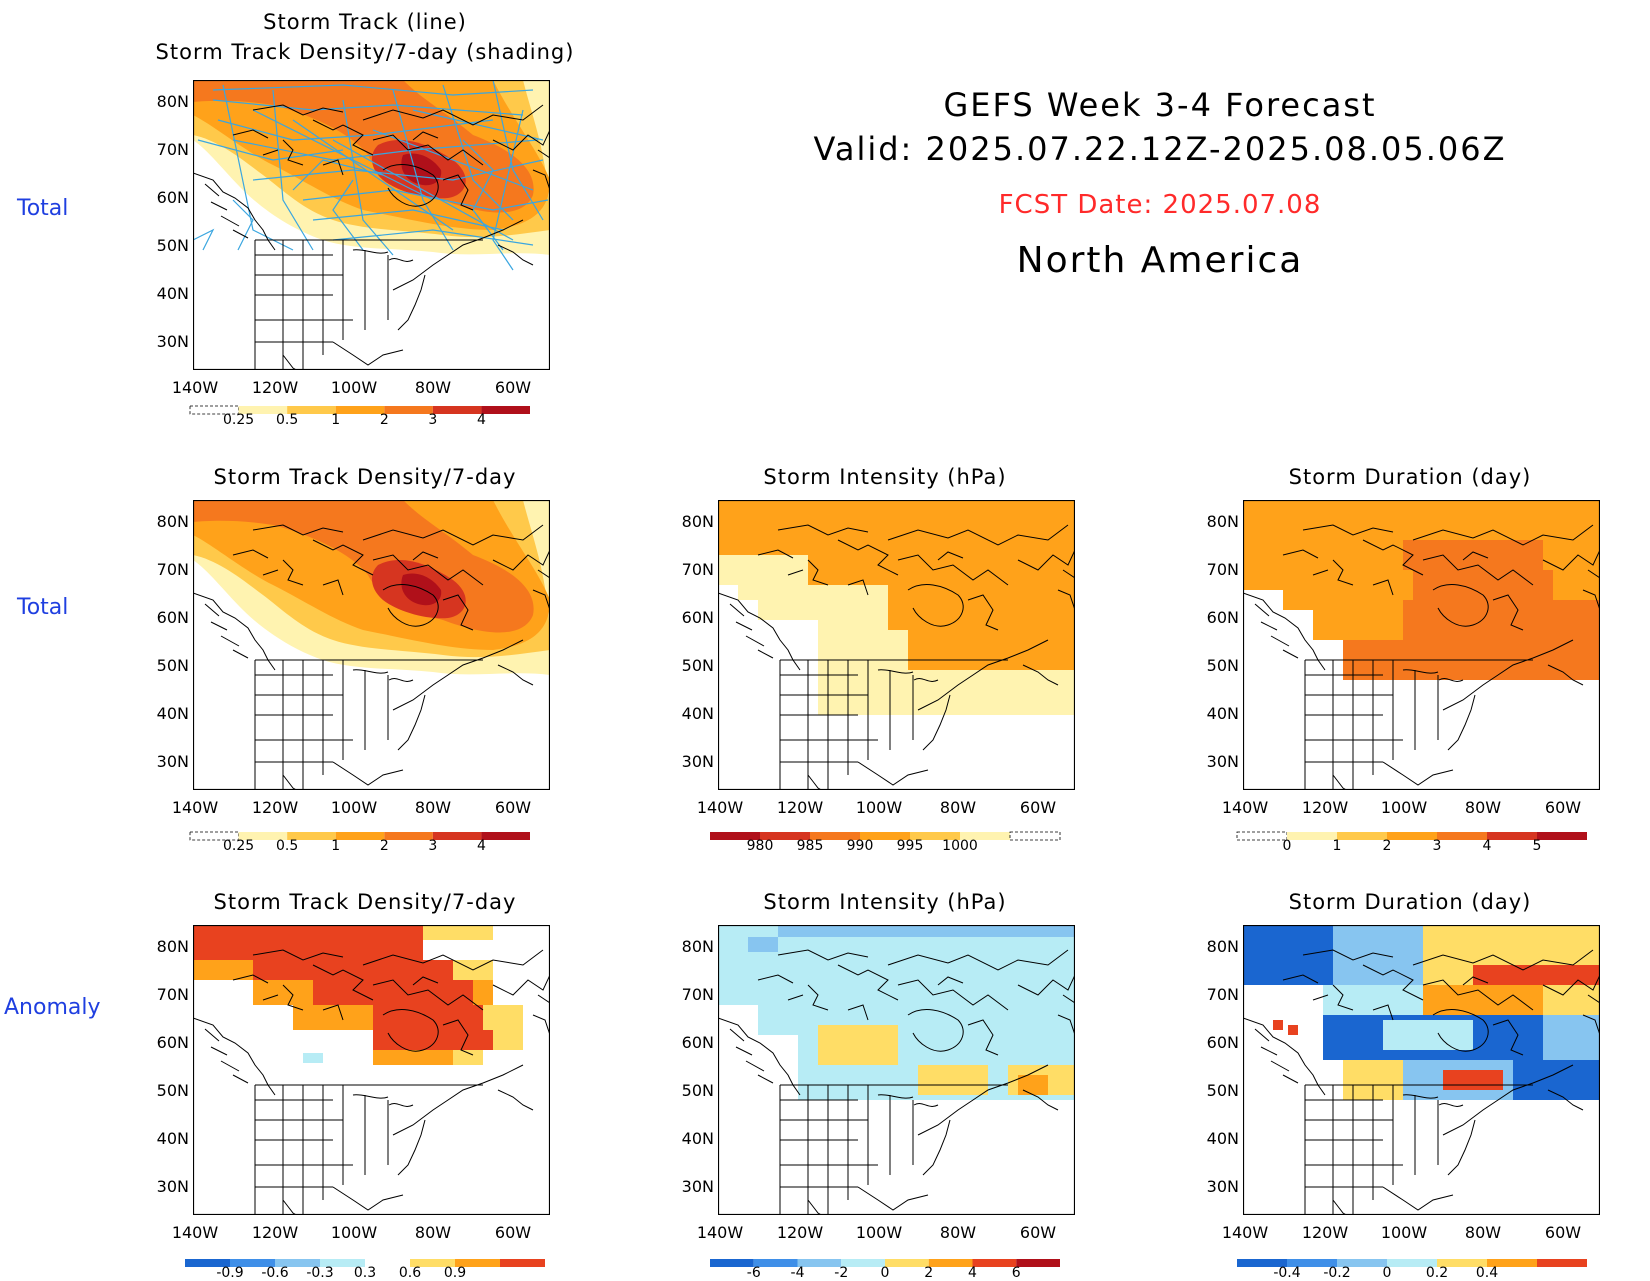 Image resolution: width=1650 pixels, height=1281 pixels. I want to click on colorbar-label: 0.9, so click(455, 1273).